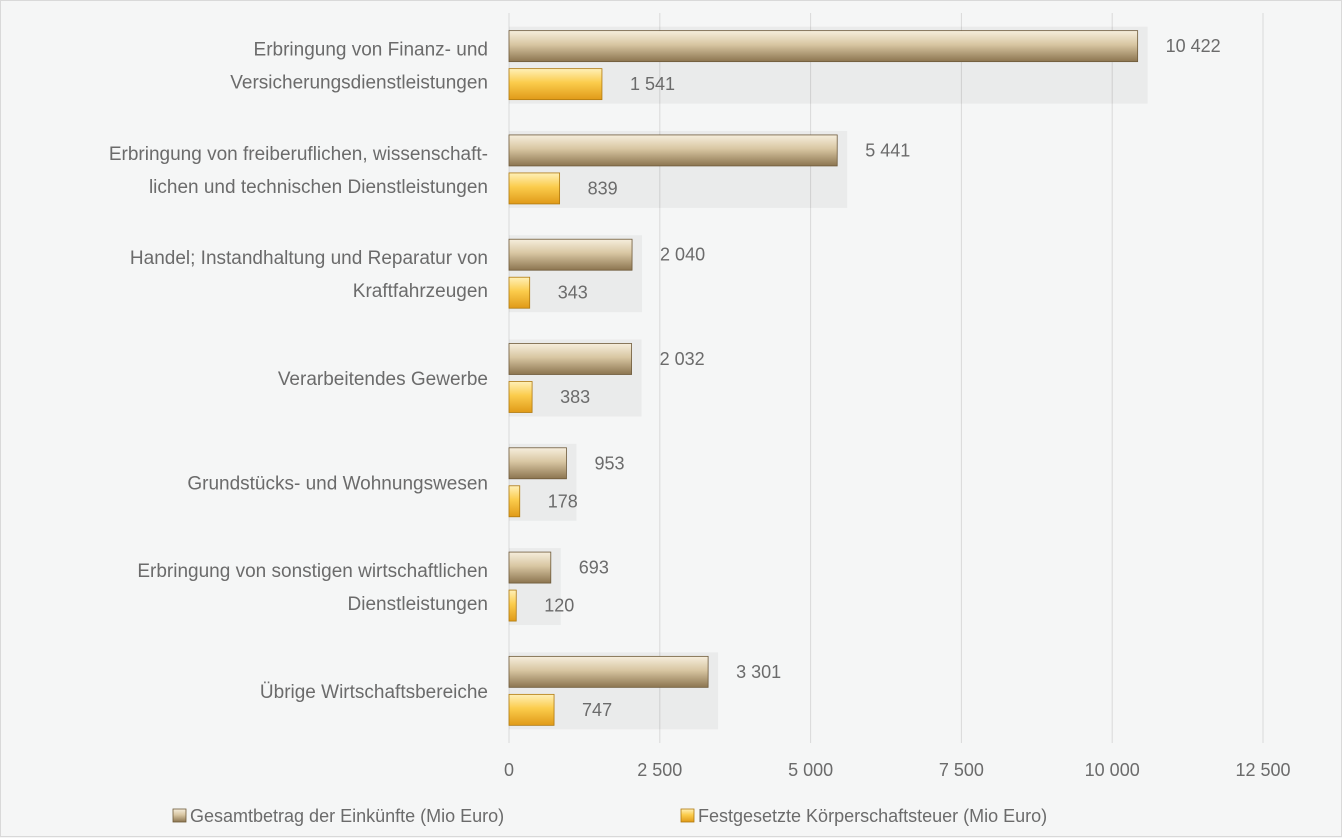  What do you see at coordinates (374, 692) in the screenshot?
I see `category-label: Übrige Wirtschaftsbereiche` at bounding box center [374, 692].